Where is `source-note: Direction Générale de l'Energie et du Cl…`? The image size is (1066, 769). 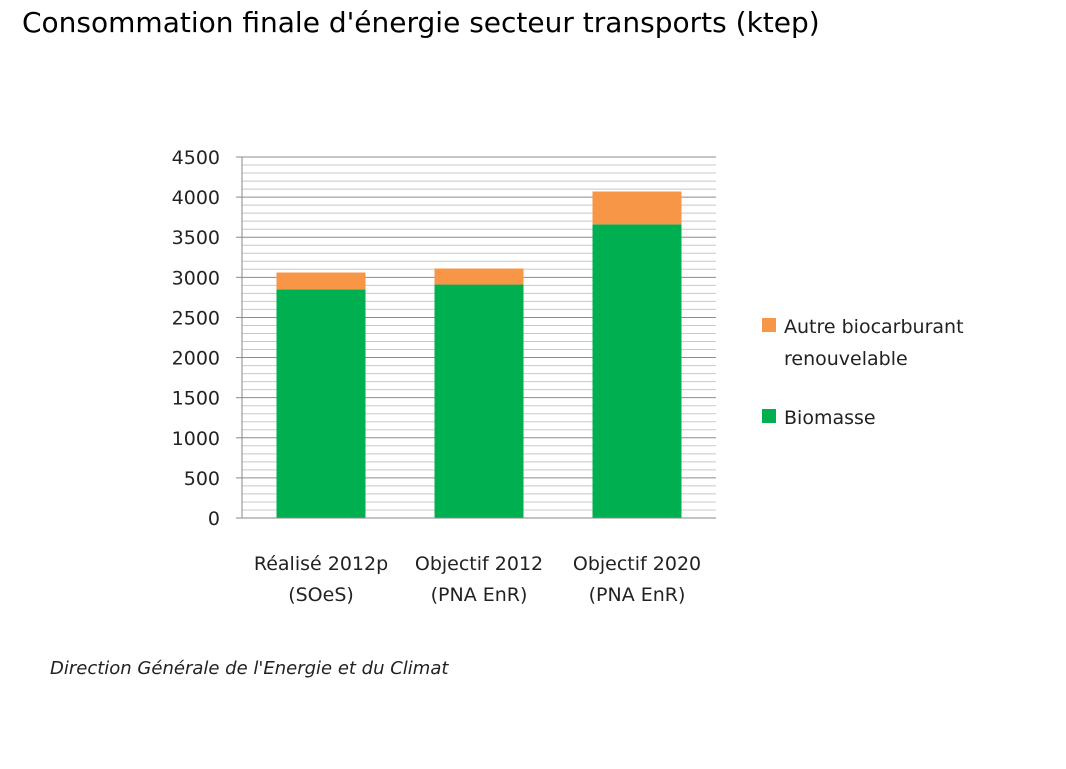
source-note: Direction Générale de l'Energie et du Cl… is located at coordinates (249, 668).